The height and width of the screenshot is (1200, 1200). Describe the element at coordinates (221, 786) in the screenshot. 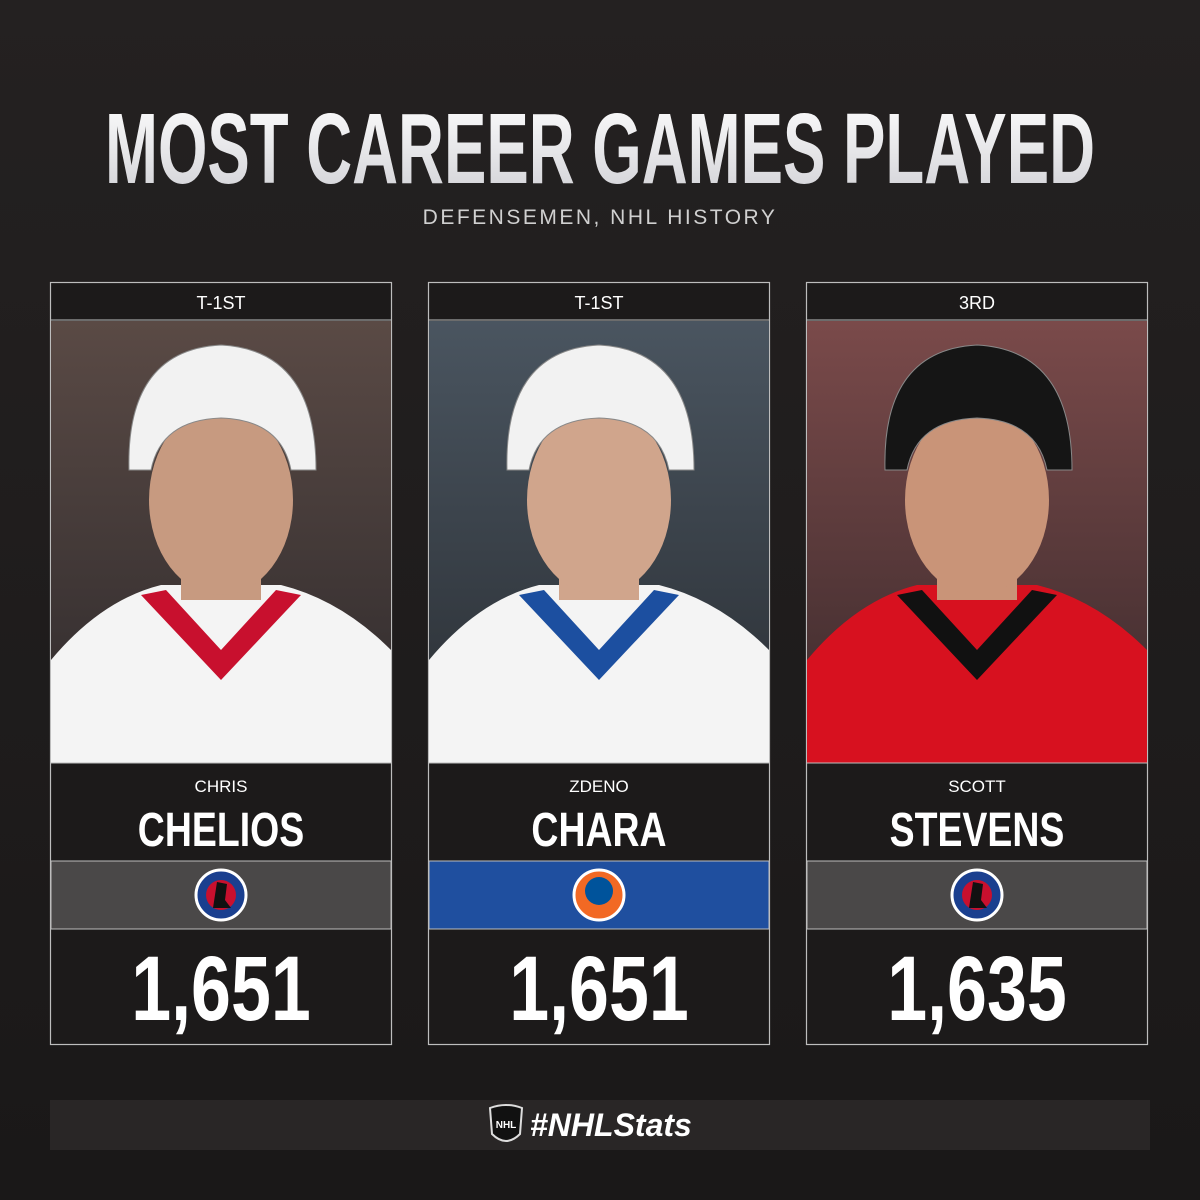

I see `first-name: CHRIS` at that location.